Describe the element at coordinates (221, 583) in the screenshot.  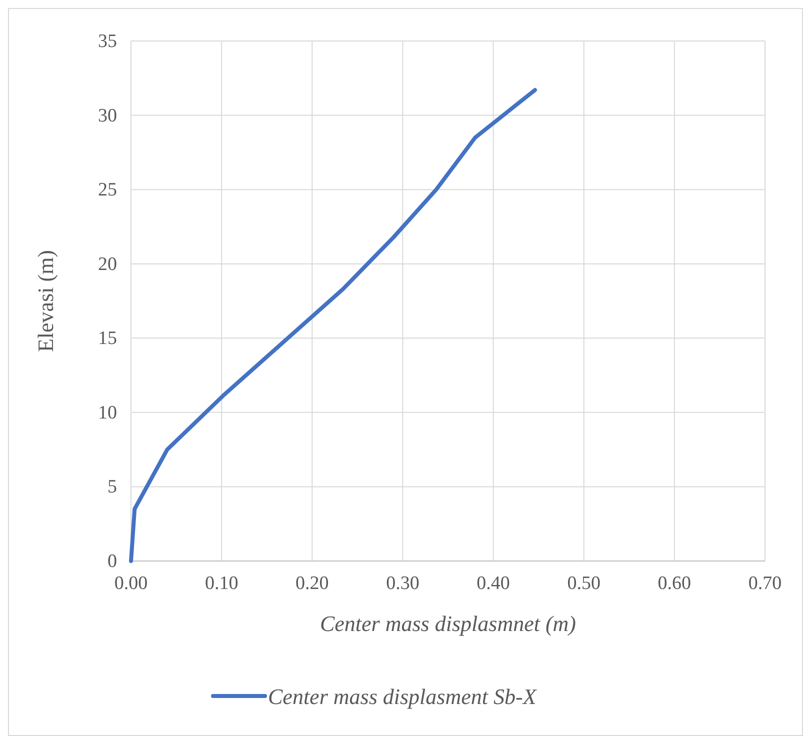
I see `x-tick-label: 0.10` at that location.